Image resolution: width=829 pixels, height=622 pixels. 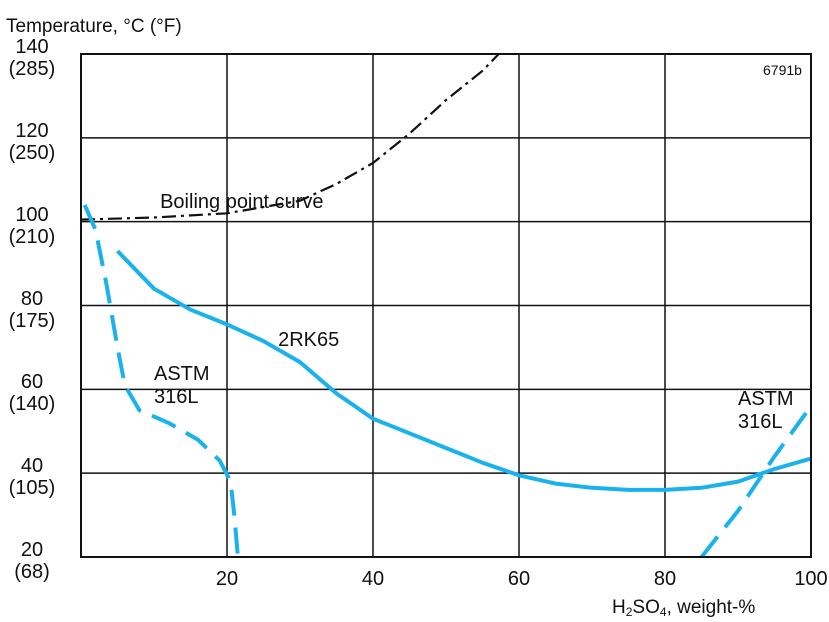 What do you see at coordinates (32, 141) in the screenshot?
I see `y-tick-label-120: 120 (250)` at bounding box center [32, 141].